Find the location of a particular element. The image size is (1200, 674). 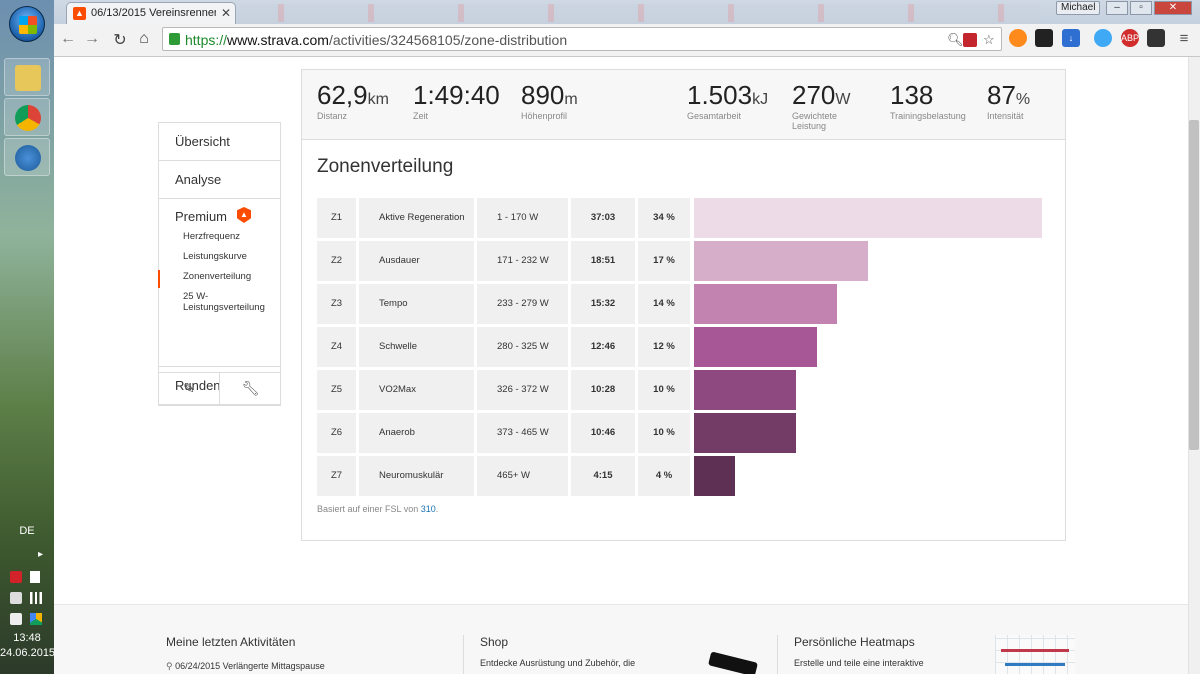

zone-time: 15:32 is located at coordinates (603, 304).